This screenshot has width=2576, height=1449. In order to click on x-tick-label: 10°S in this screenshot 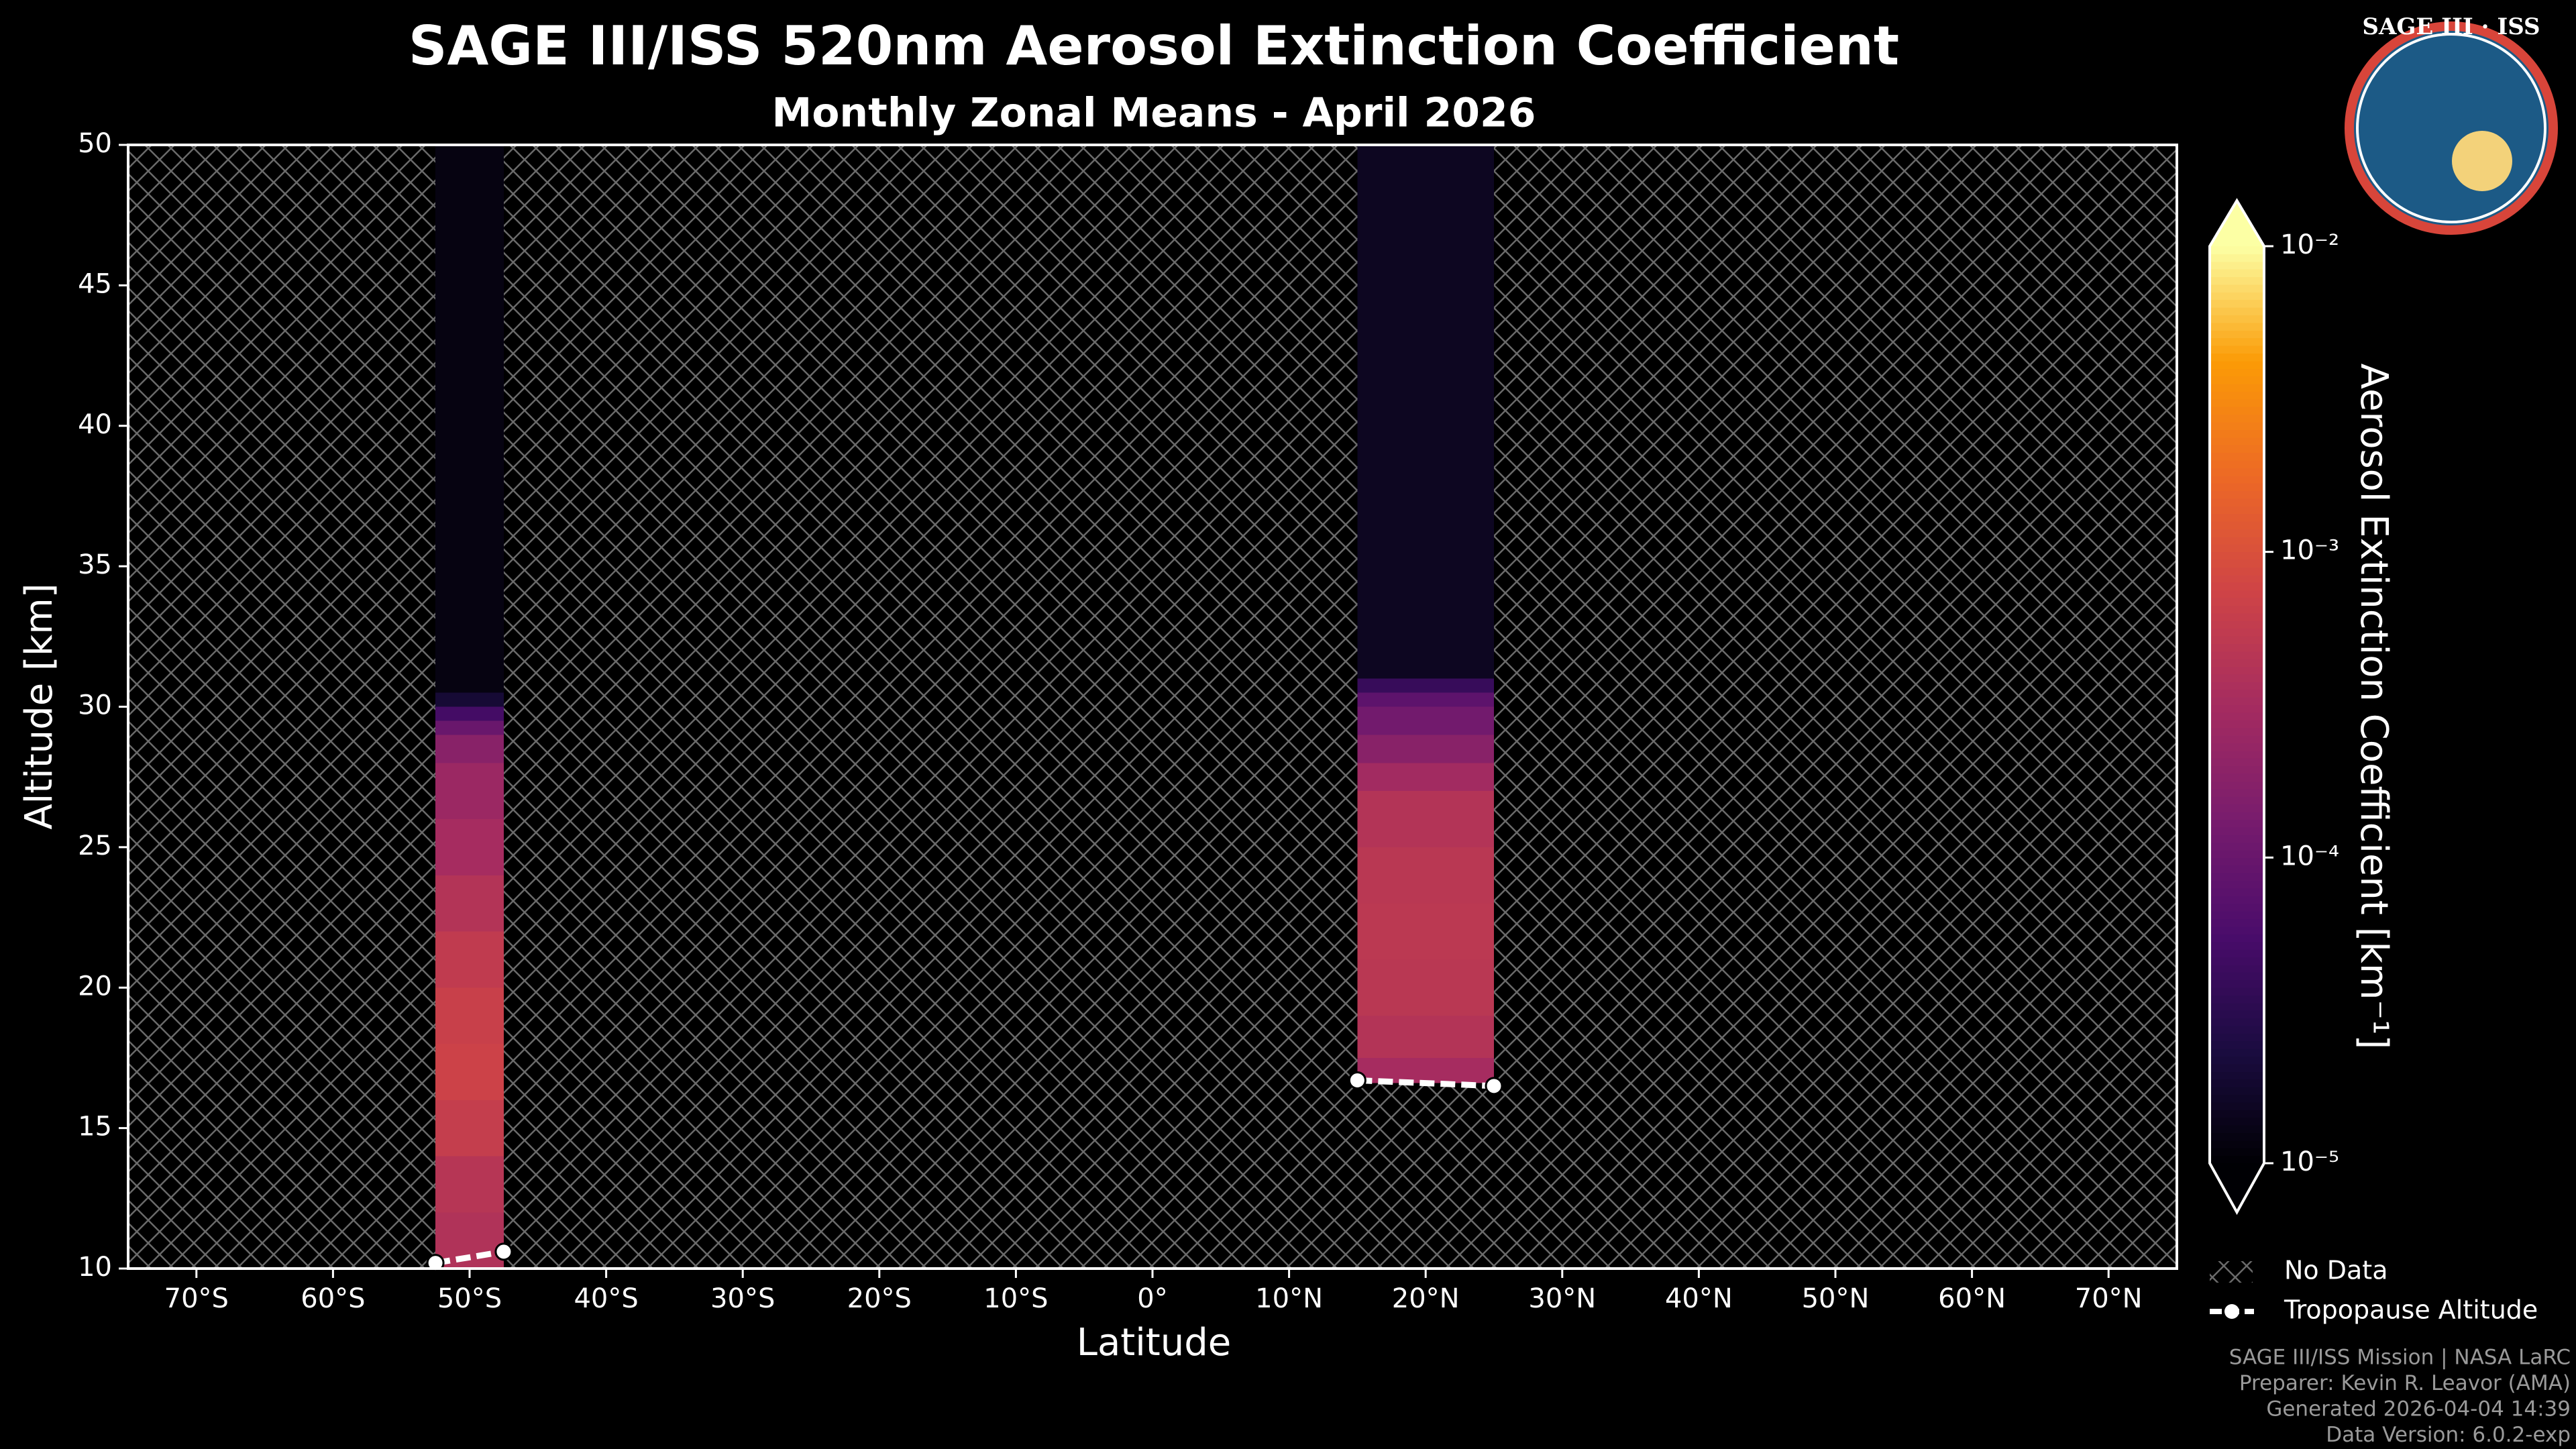, I will do `click(1015, 1298)`.